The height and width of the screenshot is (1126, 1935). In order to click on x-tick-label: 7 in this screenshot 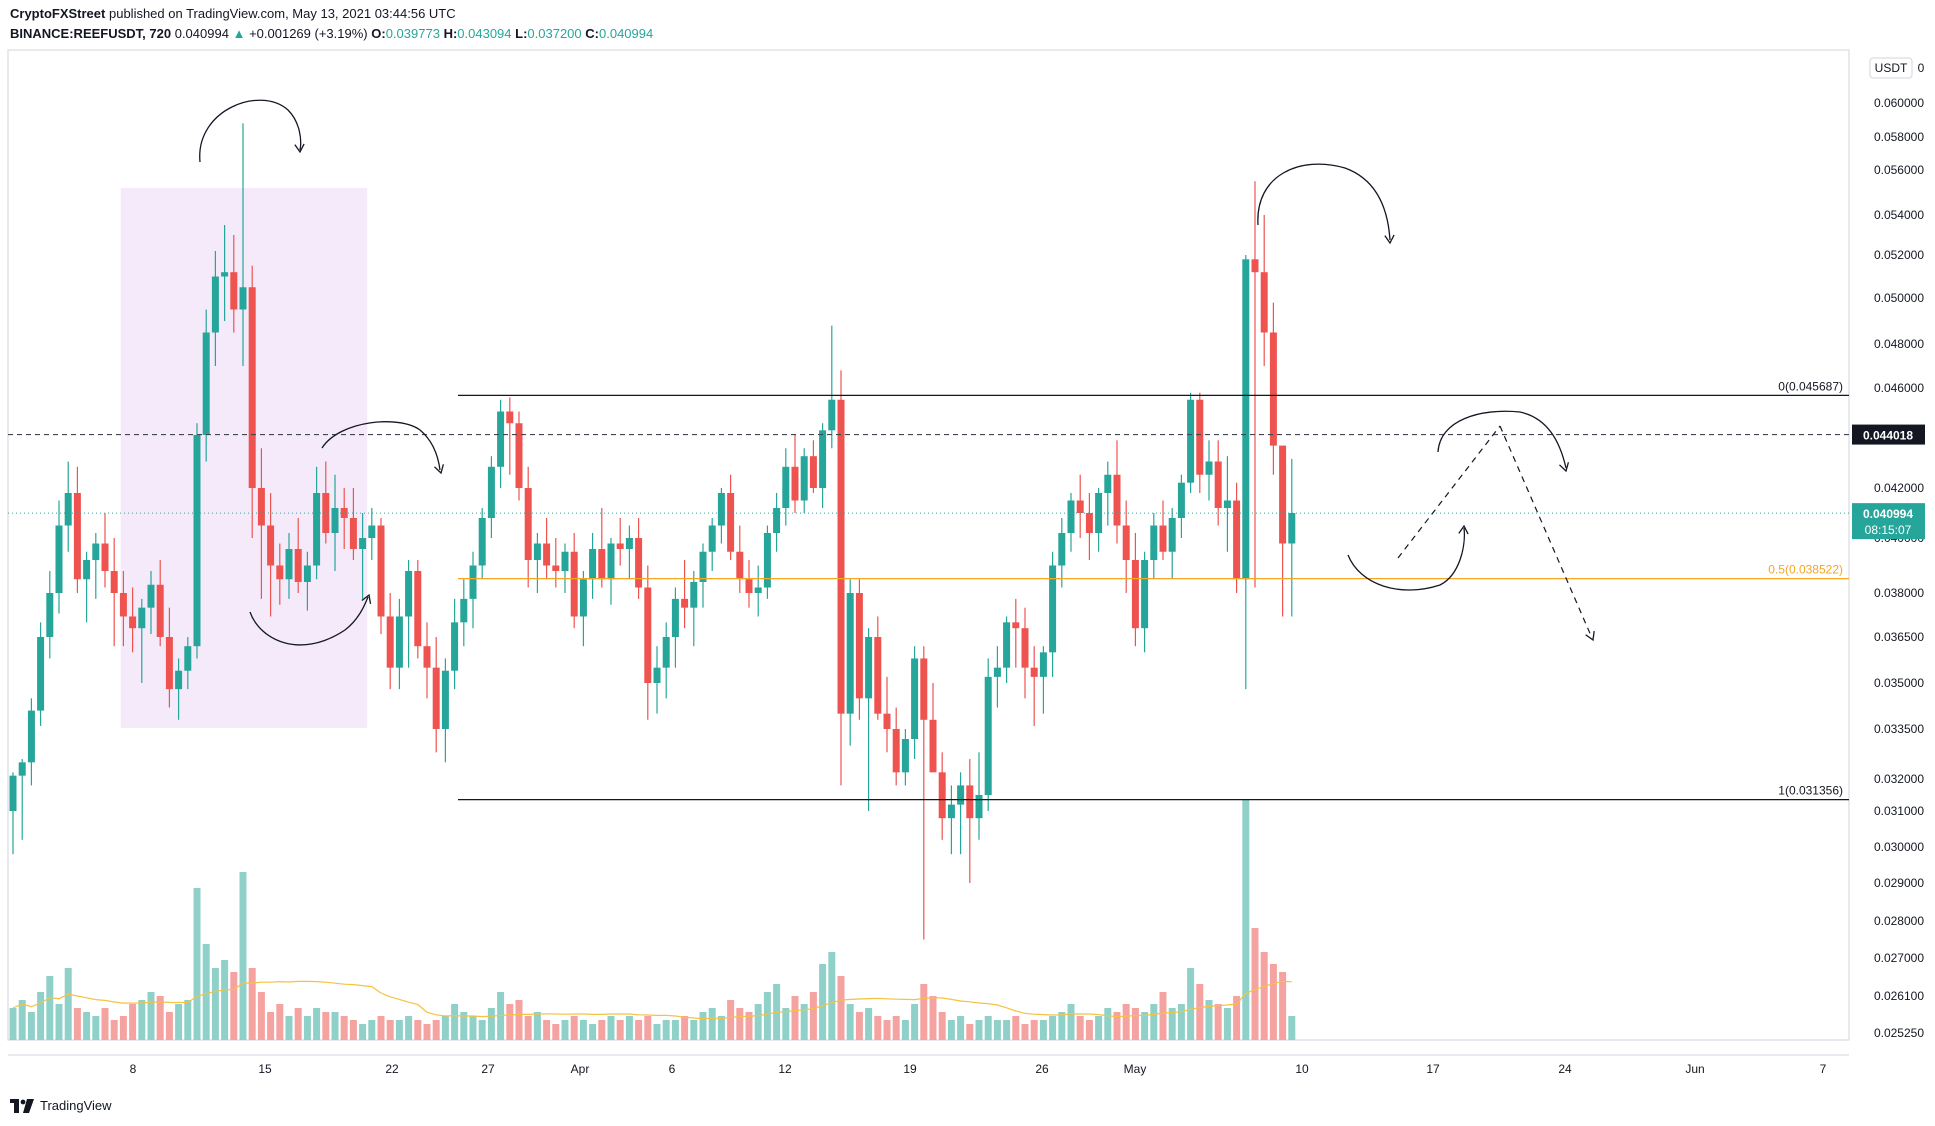, I will do `click(1823, 1069)`.